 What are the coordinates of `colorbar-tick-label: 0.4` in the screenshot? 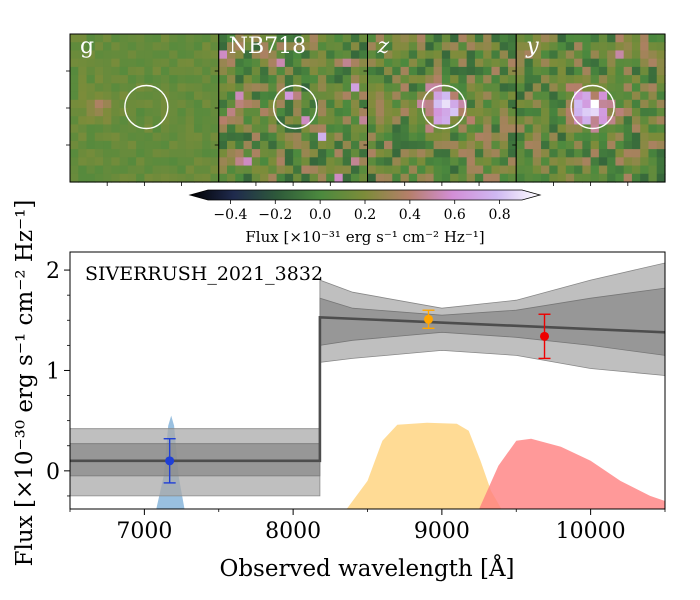 It's located at (410, 215).